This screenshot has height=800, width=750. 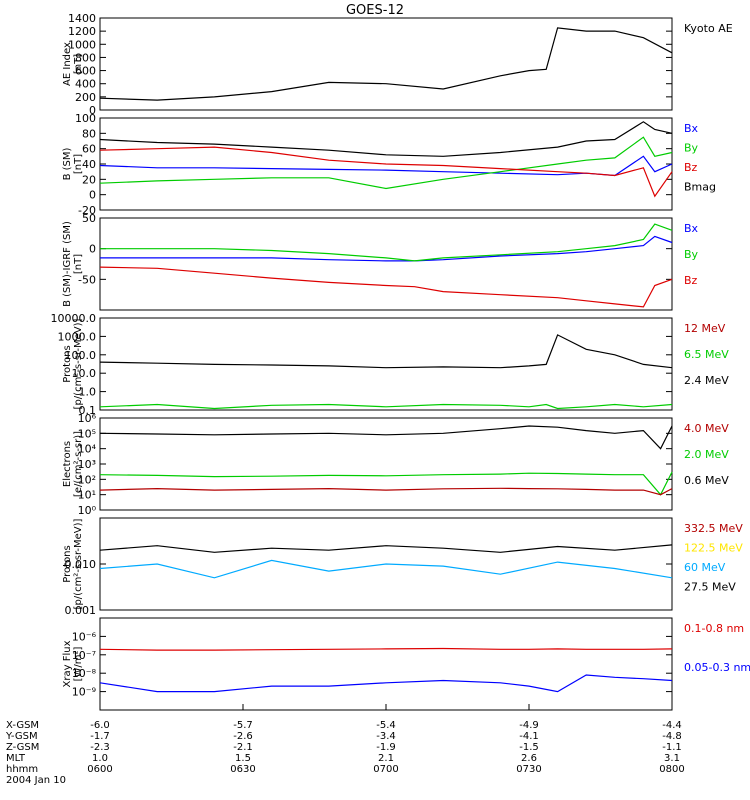 I want to click on y-axis-label: B (SM)-IGRF (SM)[nT], so click(x=73, y=264).